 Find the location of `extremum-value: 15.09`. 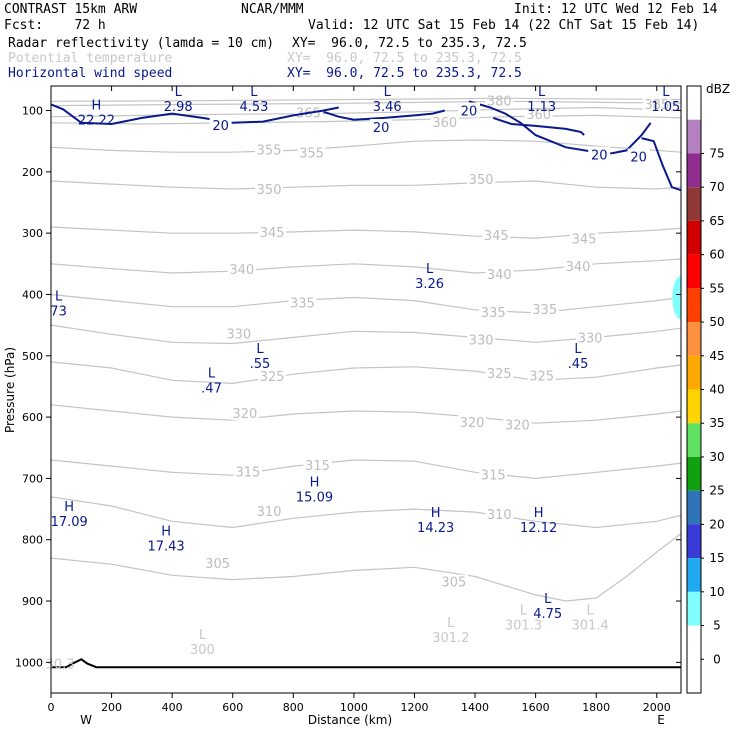

extremum-value: 15.09 is located at coordinates (314, 498).